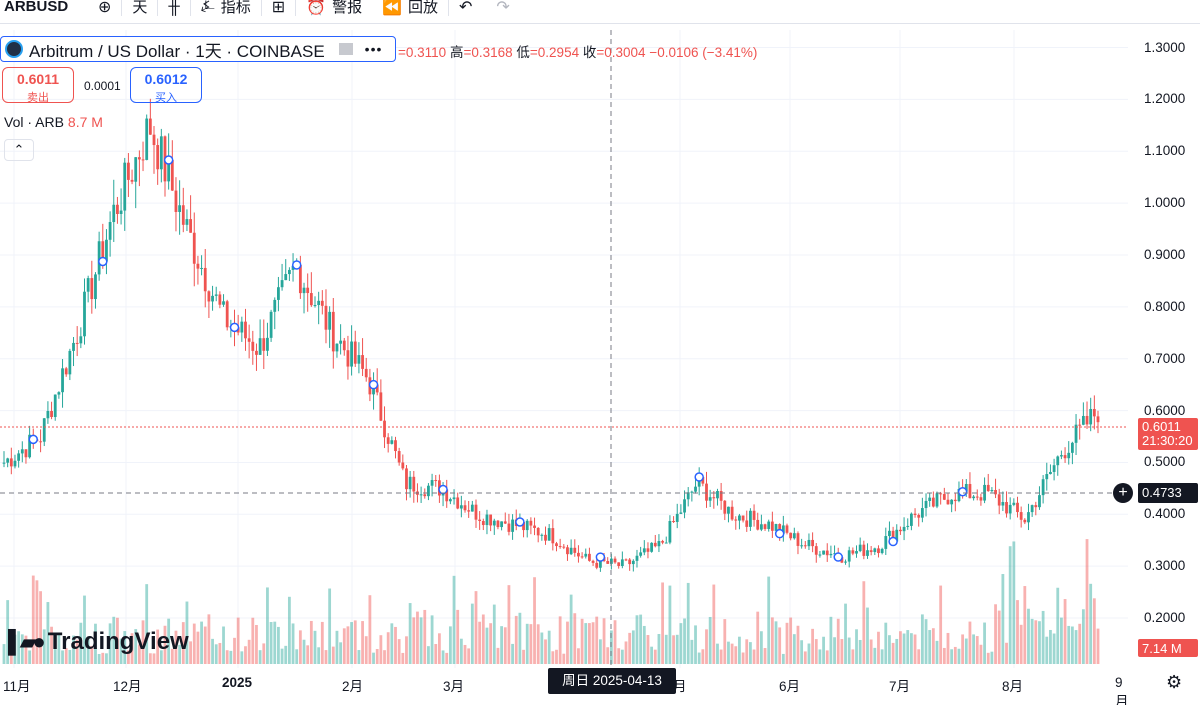 The width and height of the screenshot is (1200, 705). I want to click on volume-legend: Vol · ARB 8.7 M, so click(53, 122).